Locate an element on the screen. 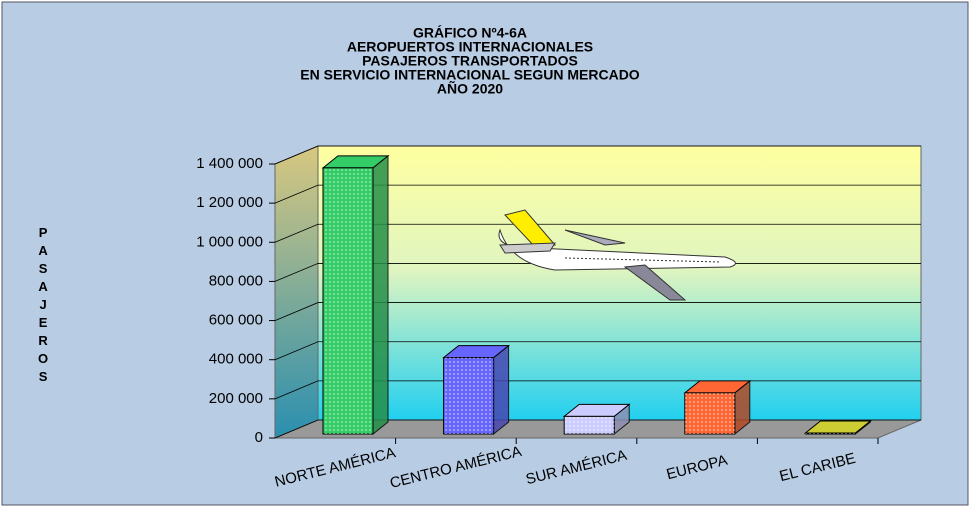  y-tick-label: 600 000 is located at coordinates (236, 320).